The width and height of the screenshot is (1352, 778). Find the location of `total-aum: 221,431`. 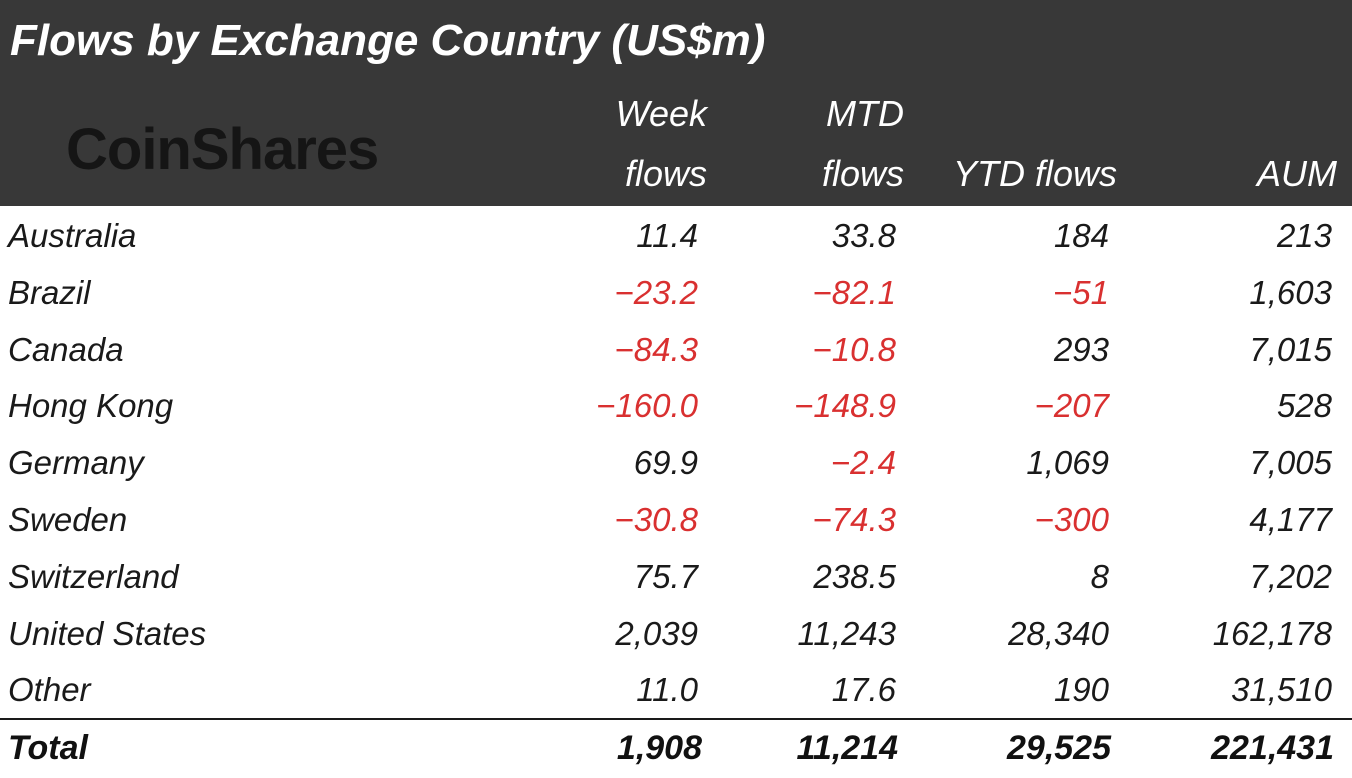

total-aum: 221,431 is located at coordinates (1272, 748).